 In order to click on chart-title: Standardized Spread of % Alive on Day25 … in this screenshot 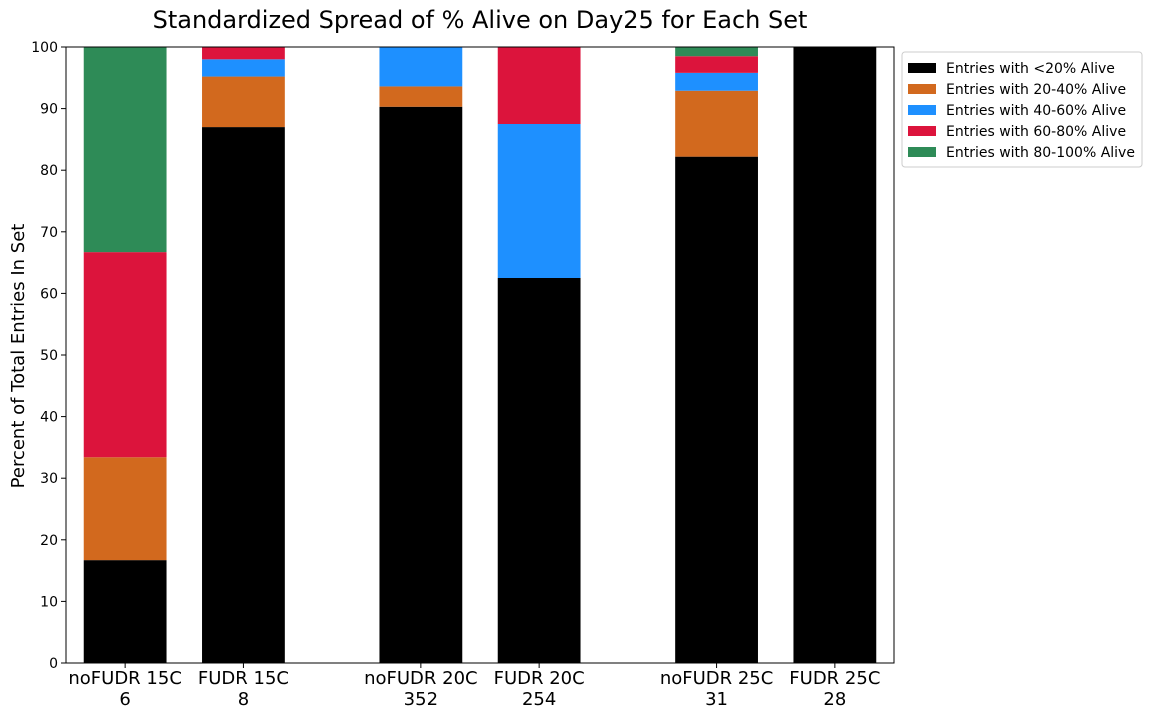, I will do `click(480, 20)`.